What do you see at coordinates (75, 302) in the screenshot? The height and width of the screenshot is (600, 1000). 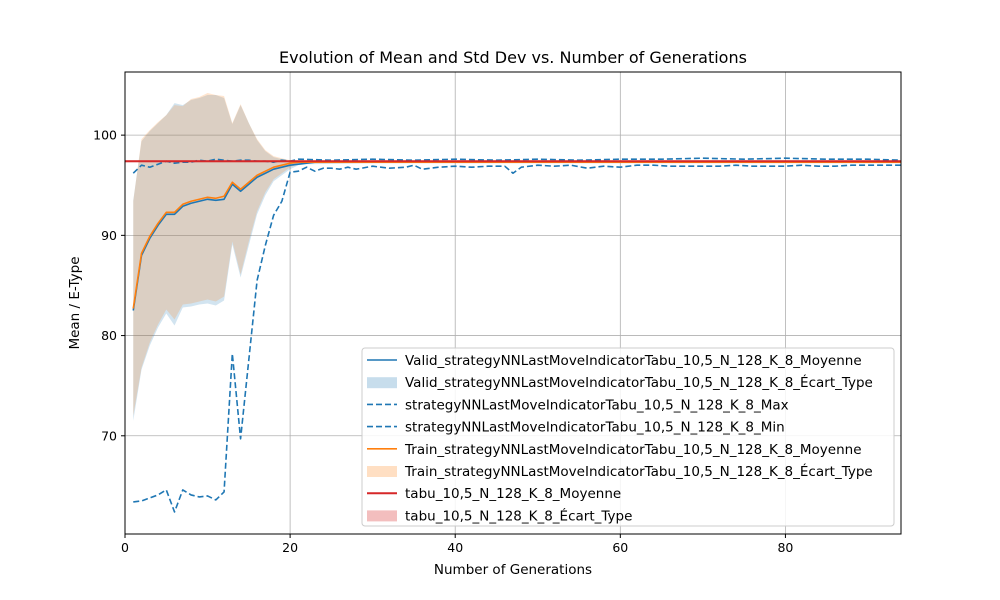 I see `y-axis-label: Mean / E-Type` at bounding box center [75, 302].